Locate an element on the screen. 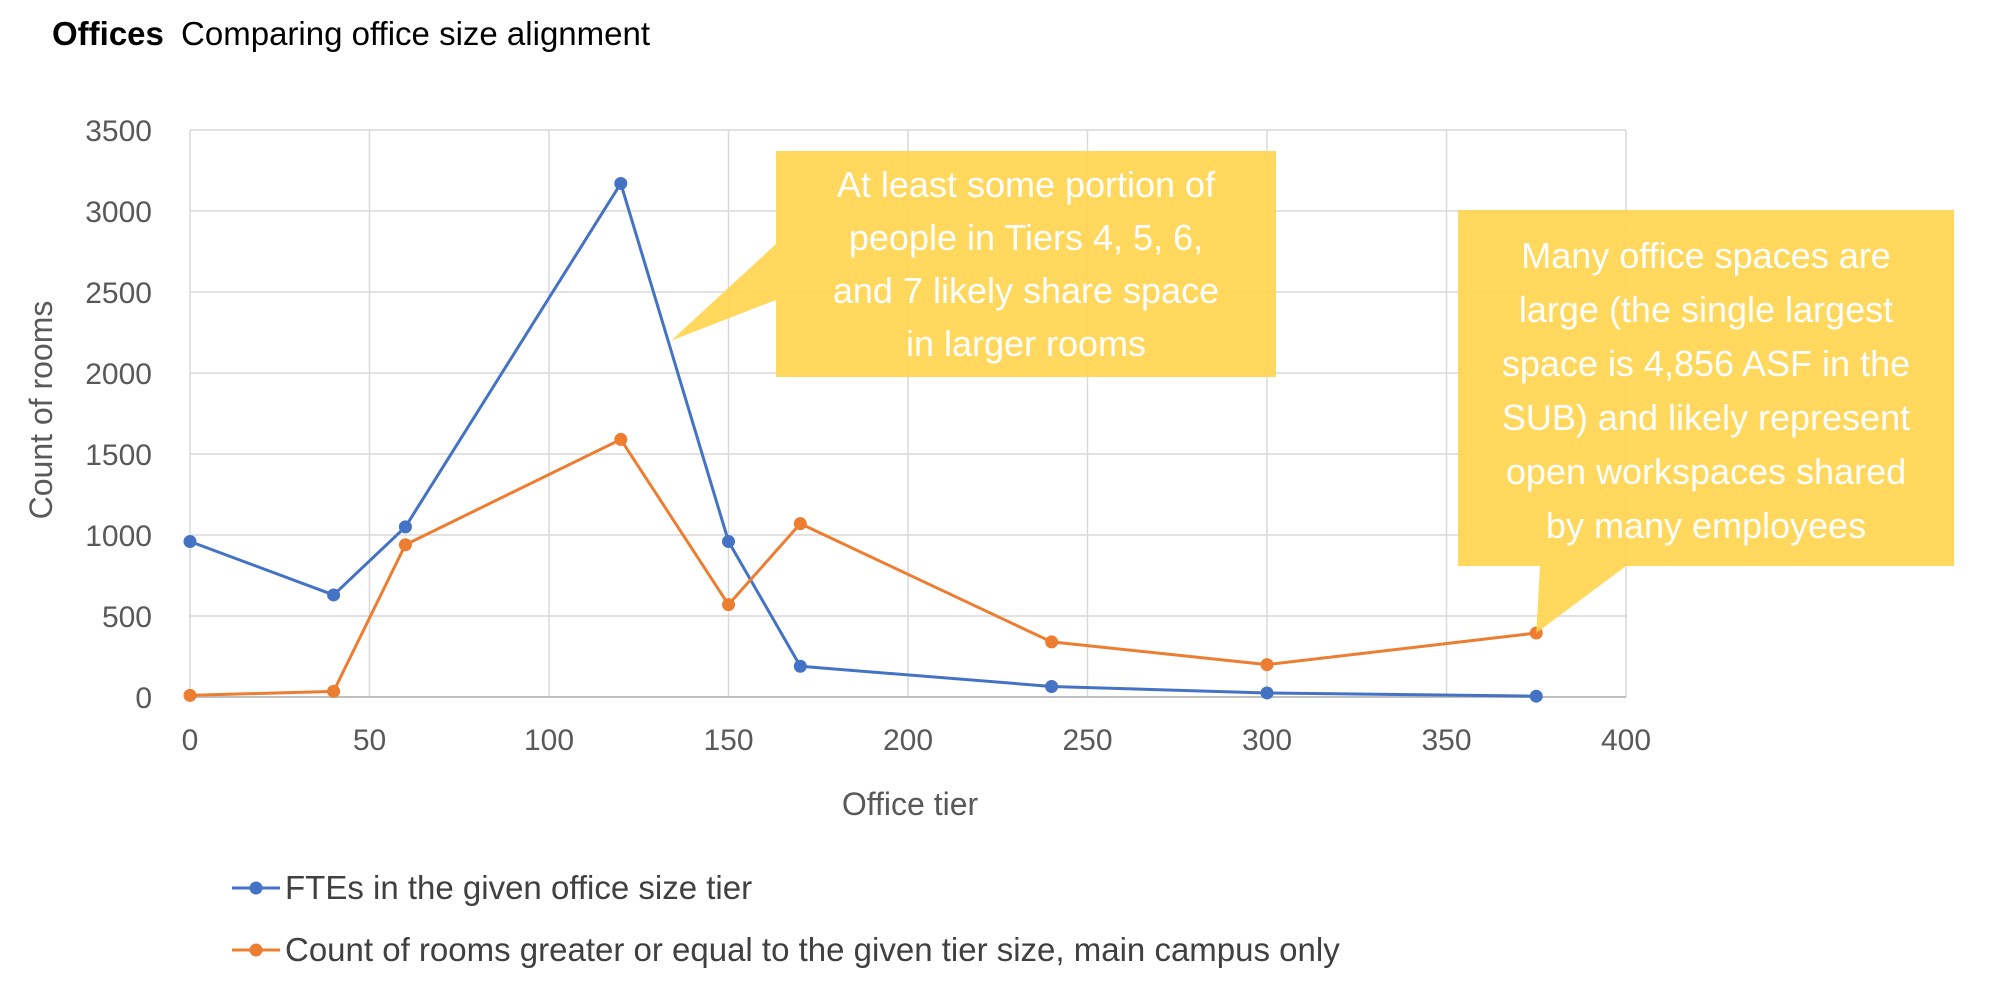  callout-line: by many employees is located at coordinates (1706, 525).